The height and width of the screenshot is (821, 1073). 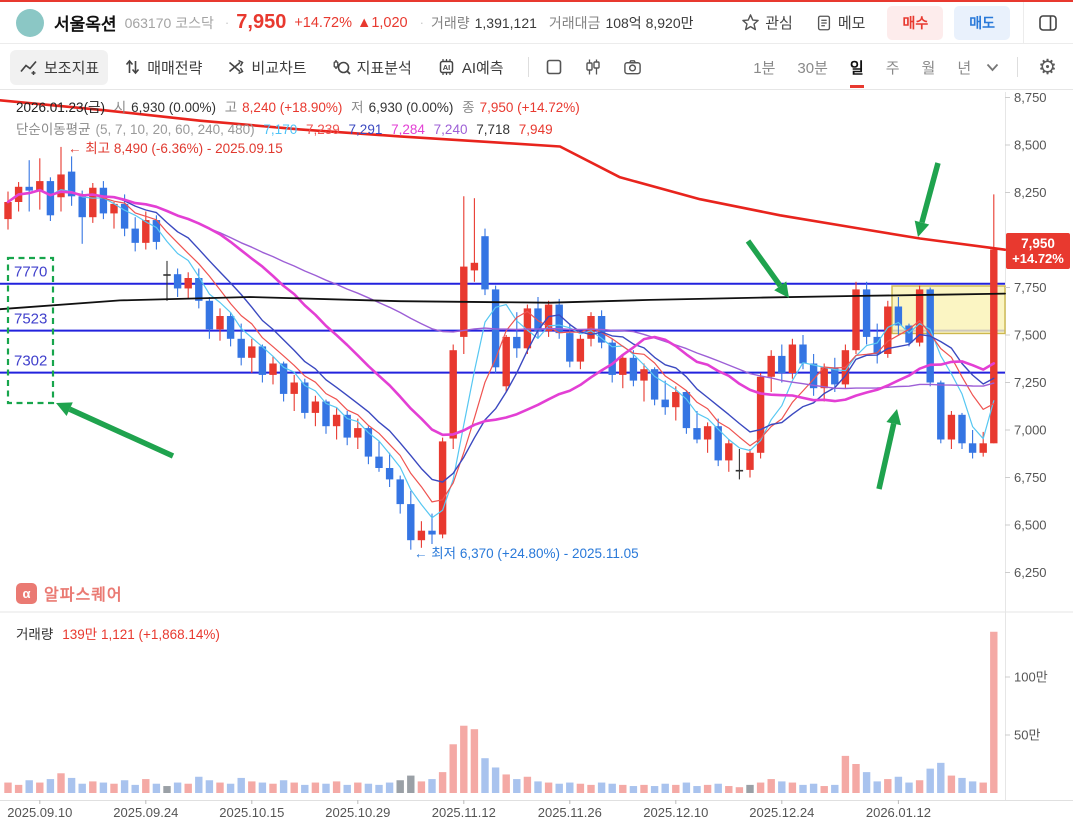 What do you see at coordinates (464, 812) in the screenshot?
I see `svg-text: 2025.11.12` at bounding box center [464, 812].